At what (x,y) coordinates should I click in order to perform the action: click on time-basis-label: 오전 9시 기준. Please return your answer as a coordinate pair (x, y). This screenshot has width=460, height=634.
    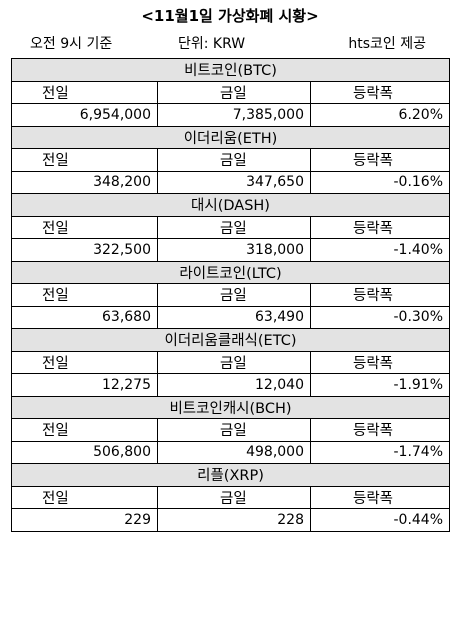
    Looking at the image, I should click on (71, 44).